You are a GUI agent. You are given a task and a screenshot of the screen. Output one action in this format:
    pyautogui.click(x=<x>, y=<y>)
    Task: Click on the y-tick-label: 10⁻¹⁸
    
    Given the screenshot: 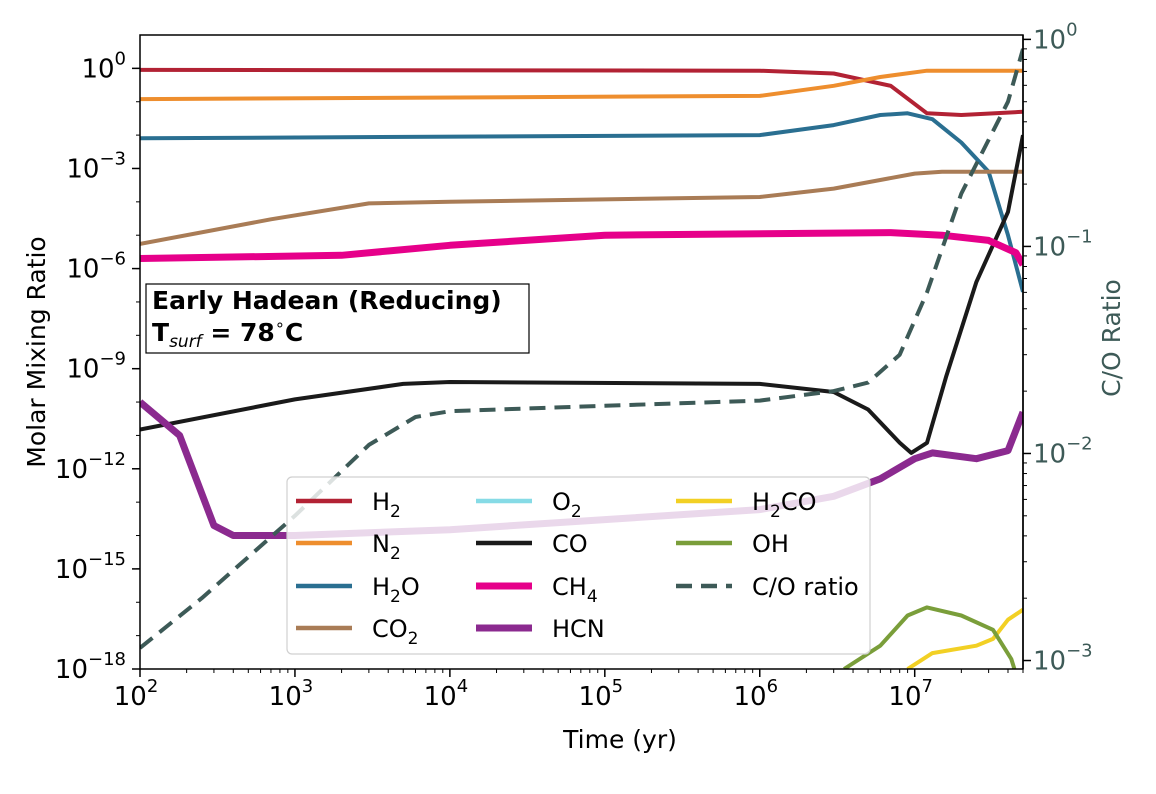 What is the action you would take?
    pyautogui.click(x=90, y=667)
    